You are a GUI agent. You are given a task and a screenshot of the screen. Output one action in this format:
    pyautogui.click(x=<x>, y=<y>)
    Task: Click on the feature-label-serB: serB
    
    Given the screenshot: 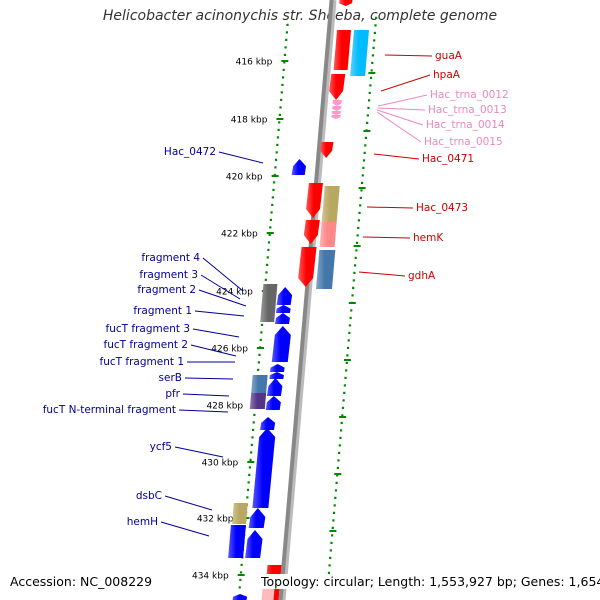 What is the action you would take?
    pyautogui.click(x=170, y=378)
    